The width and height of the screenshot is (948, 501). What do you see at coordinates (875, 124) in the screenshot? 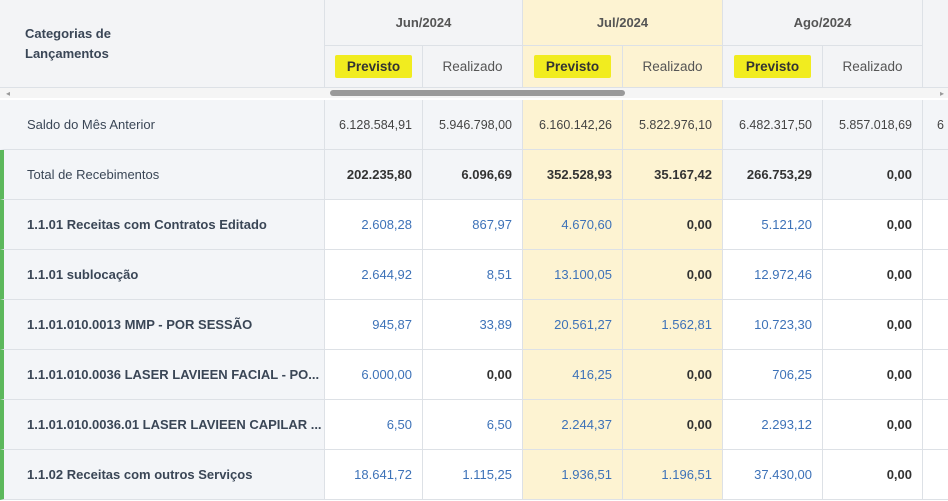
I see `value: 5.857.018,69` at bounding box center [875, 124].